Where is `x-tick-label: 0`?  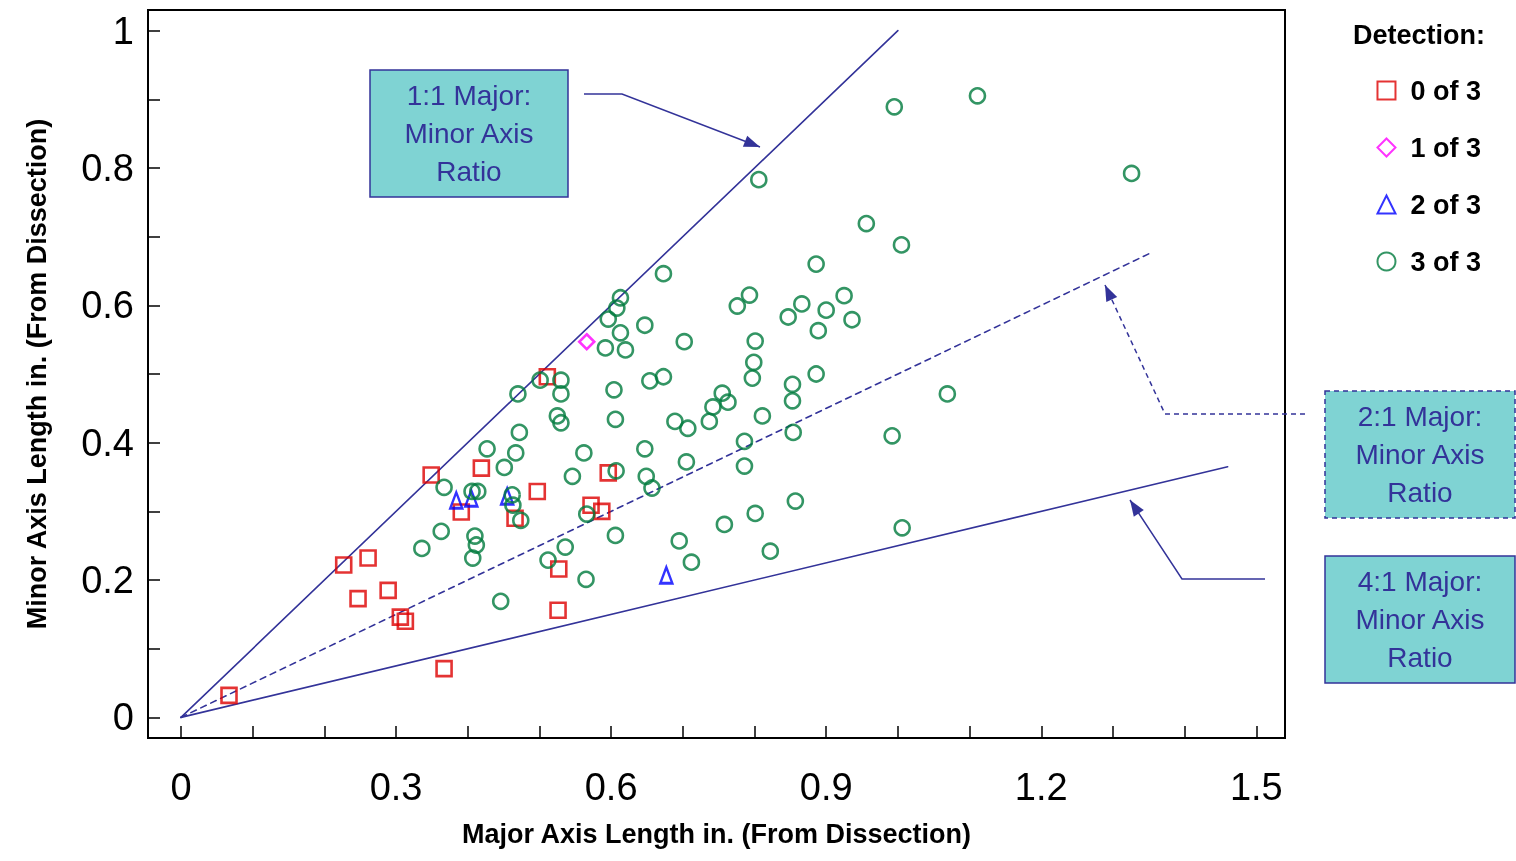 x-tick-label: 0 is located at coordinates (181, 787).